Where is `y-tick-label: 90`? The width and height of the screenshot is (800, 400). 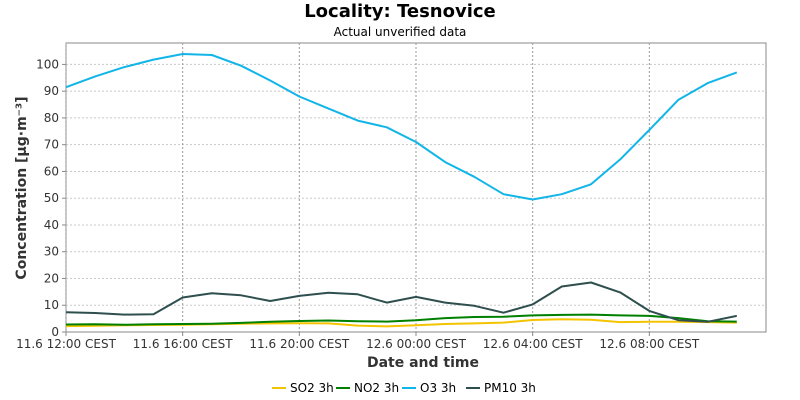 y-tick-label: 90 is located at coordinates (51, 91).